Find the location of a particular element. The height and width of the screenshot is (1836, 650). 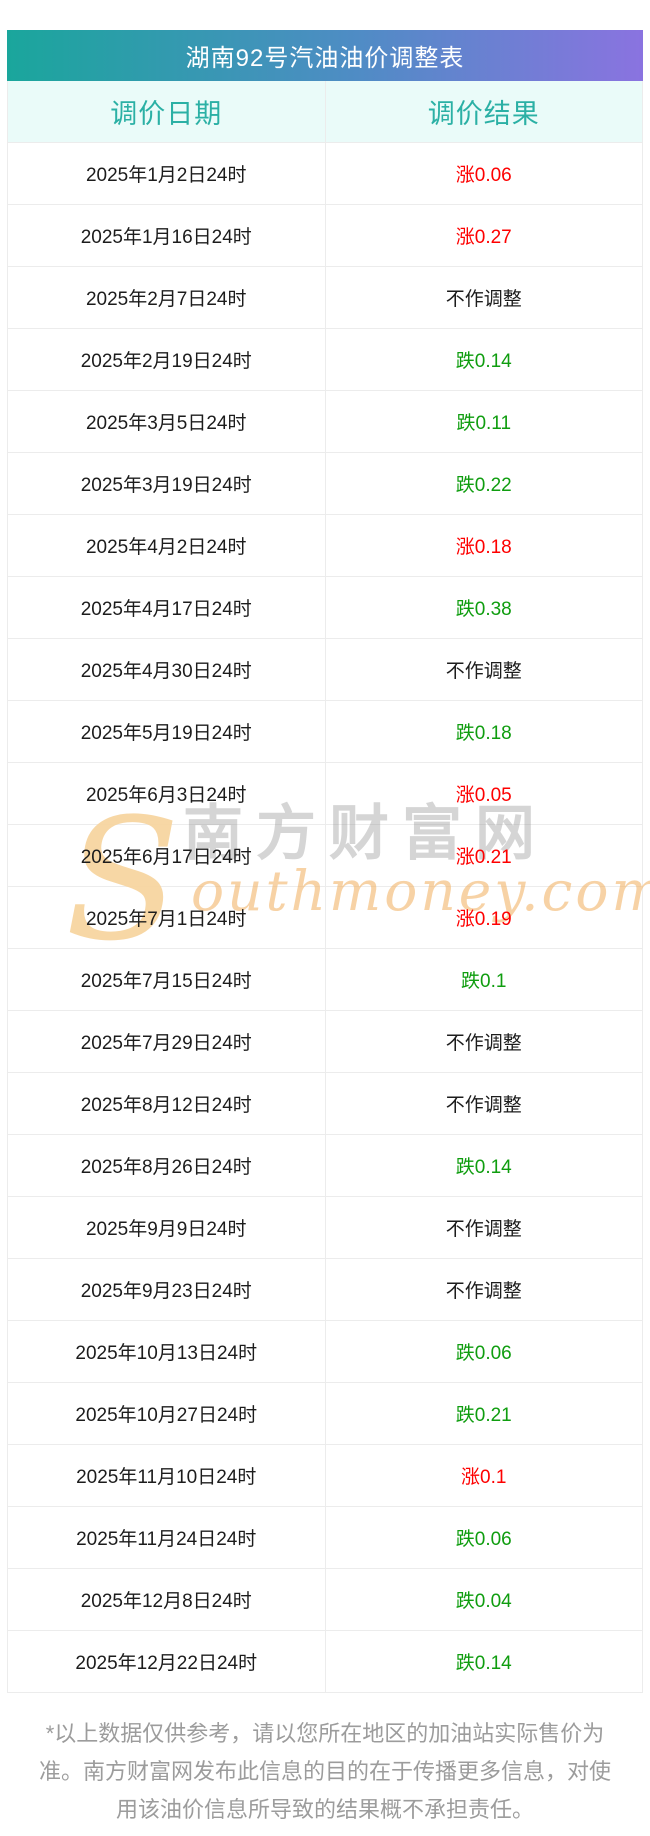

adjustment-date-cell: 2025年10月27日24时 is located at coordinates (167, 1413).